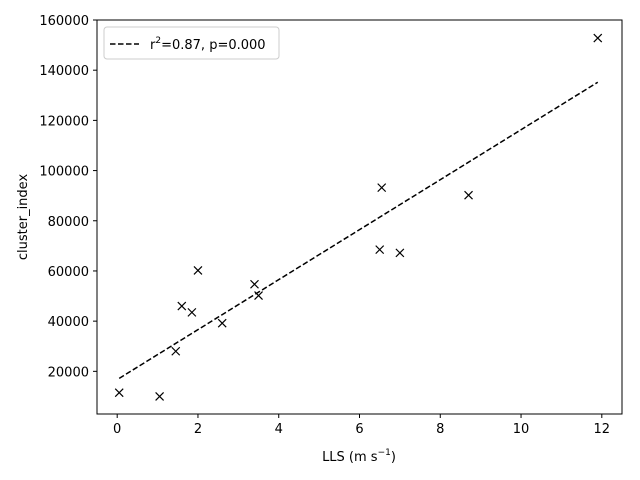  Describe the element at coordinates (198, 429) in the screenshot. I see `x-tick-label: 2` at that location.